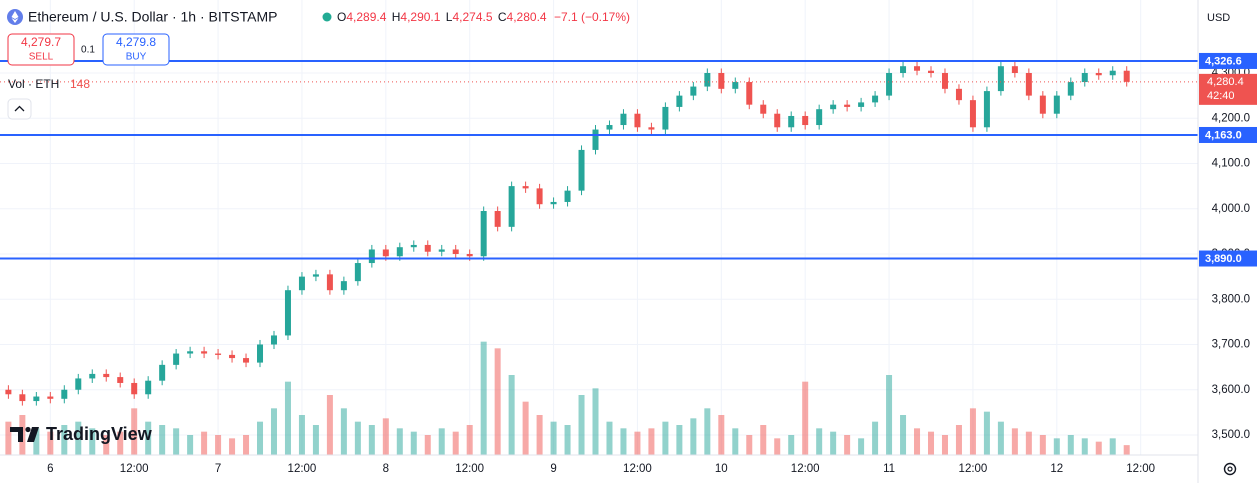 Image resolution: width=1260 pixels, height=483 pixels. What do you see at coordinates (527, 17) in the screenshot?
I see `ohlc-value: 4,280.4` at bounding box center [527, 17].